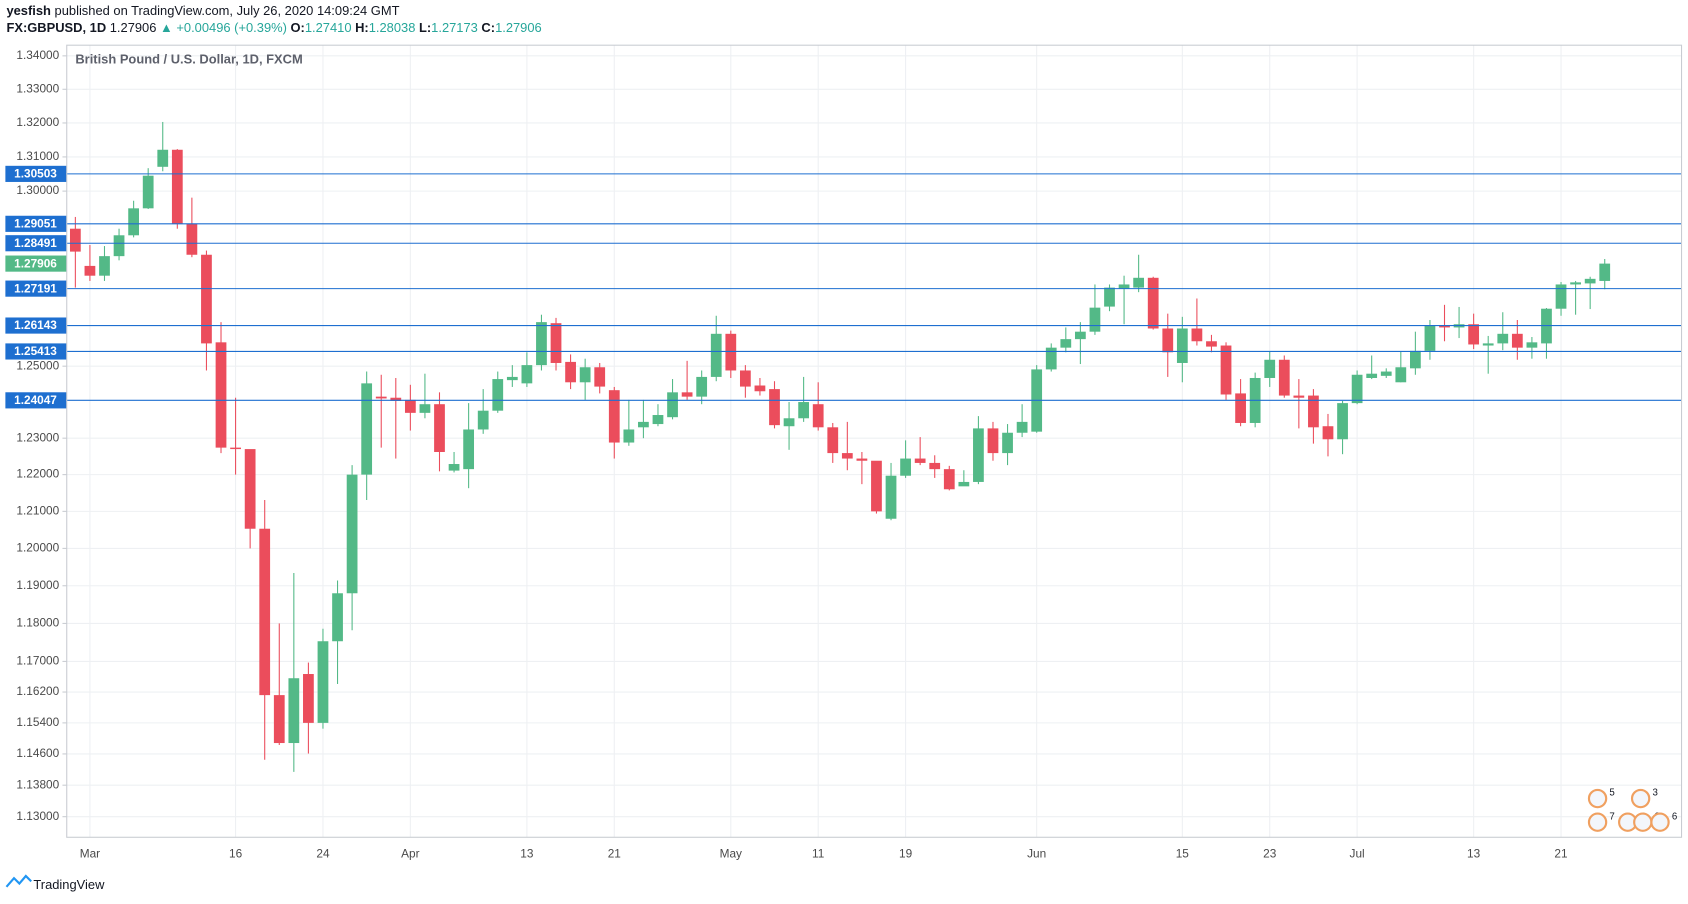 Image resolution: width=1688 pixels, height=904 pixels. I want to click on event-icon, so click(1597, 798).